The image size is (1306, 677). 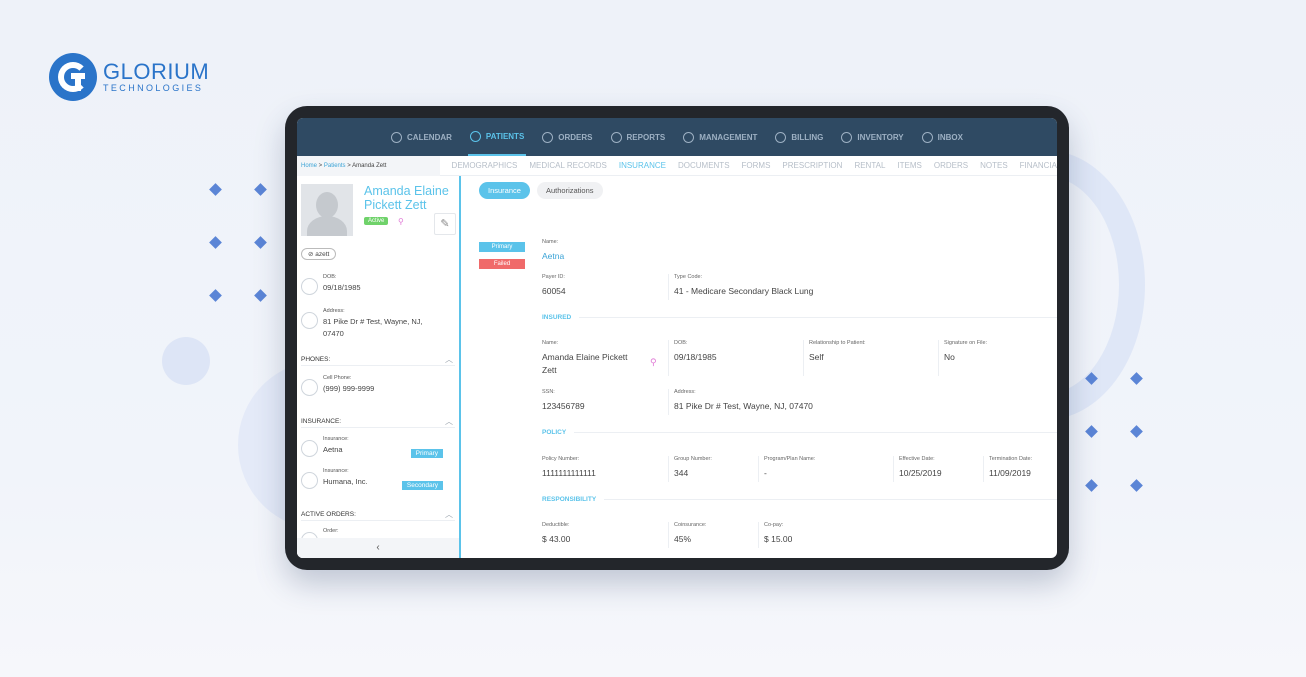 What do you see at coordinates (812, 165) in the screenshot?
I see `tab-prescription: PRESCRIPTION` at bounding box center [812, 165].